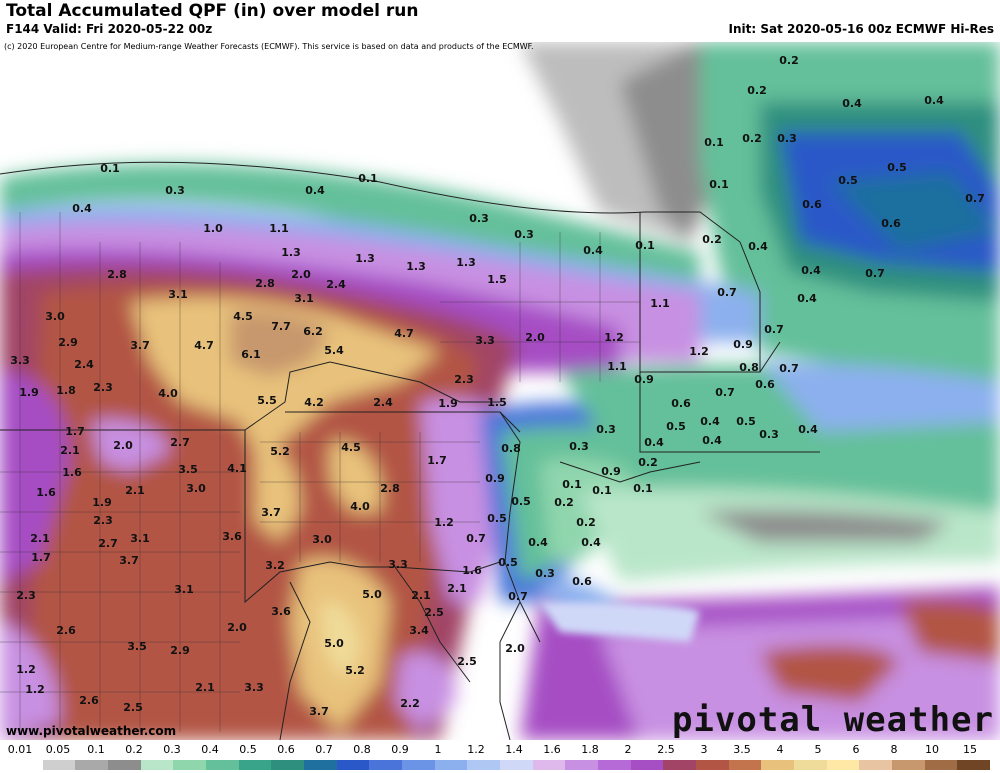  I want to click on legend-tick-label: 1.8, so click(590, 749).